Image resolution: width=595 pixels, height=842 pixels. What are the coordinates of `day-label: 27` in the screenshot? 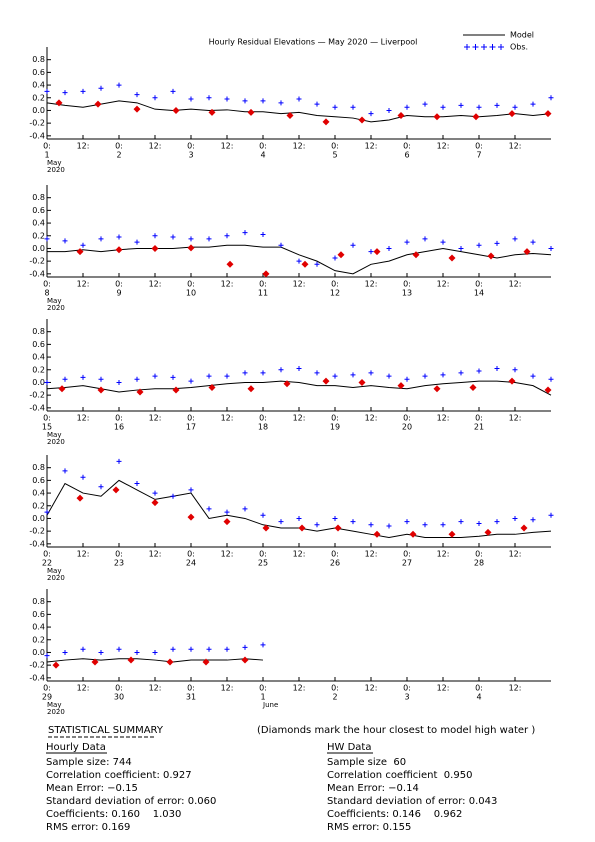 It's located at (407, 563).